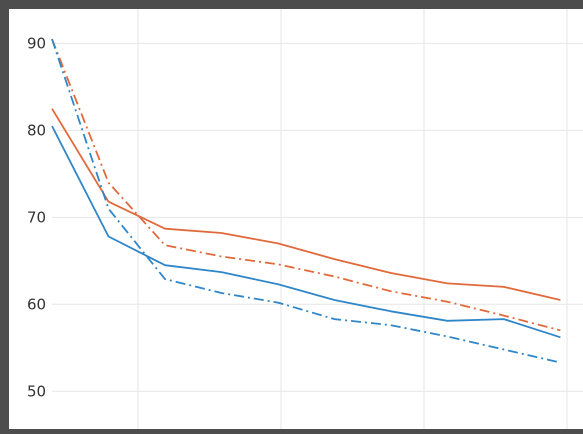  I want to click on y-tick-labels: 50 60 70 80 90, so click(36, 217).